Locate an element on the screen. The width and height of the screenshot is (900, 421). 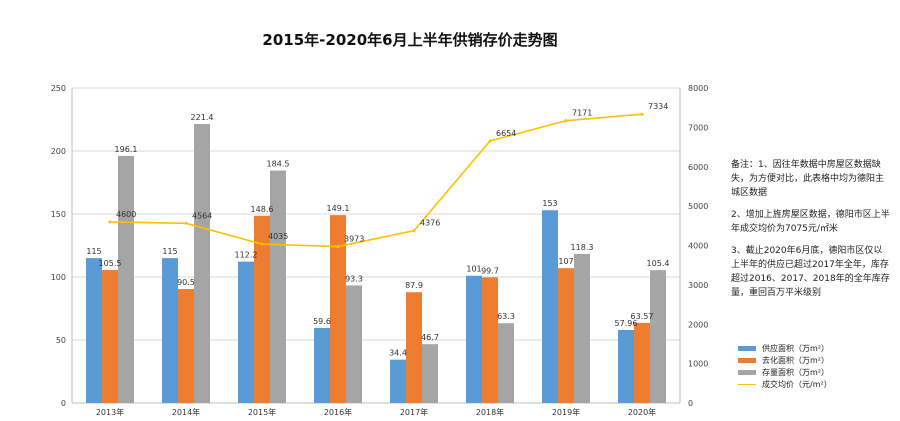
line-value-label: 3973 is located at coordinates (354, 239).